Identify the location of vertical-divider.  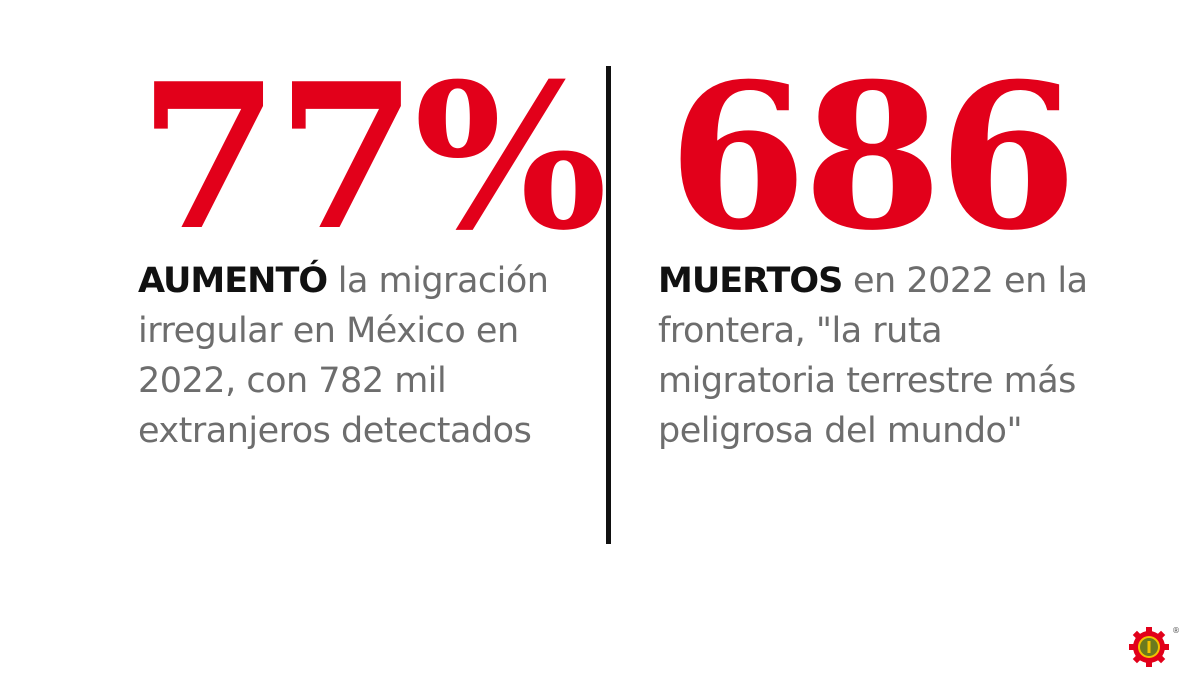
(608, 305).